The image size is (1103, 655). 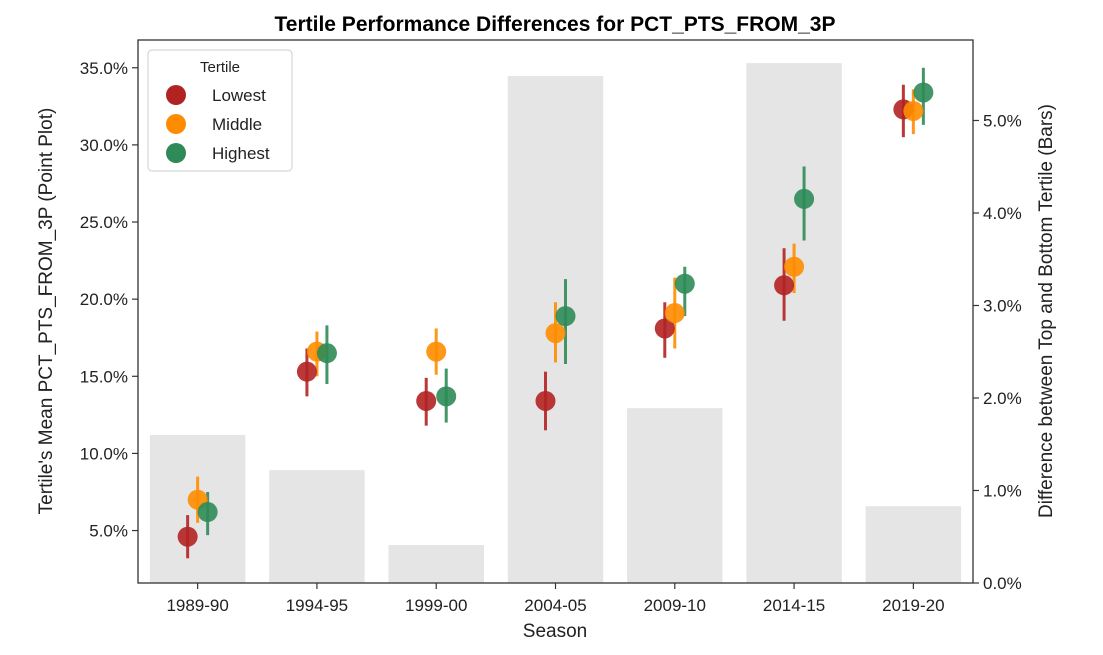 What do you see at coordinates (239, 95) in the screenshot?
I see `legend-label-lowest: Lowest` at bounding box center [239, 95].